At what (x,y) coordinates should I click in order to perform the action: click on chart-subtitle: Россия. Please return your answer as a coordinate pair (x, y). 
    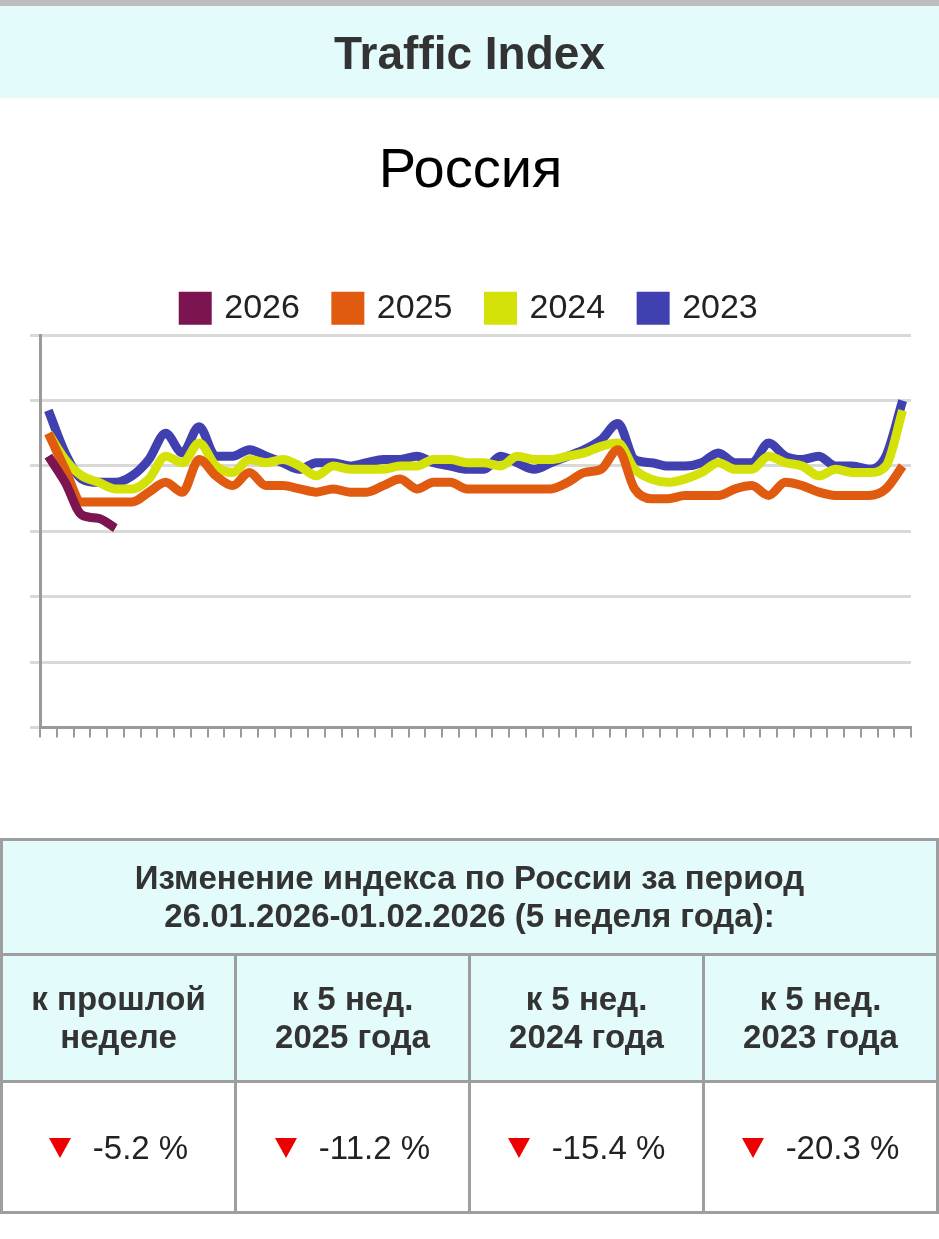
    Looking at the image, I should click on (470, 168).